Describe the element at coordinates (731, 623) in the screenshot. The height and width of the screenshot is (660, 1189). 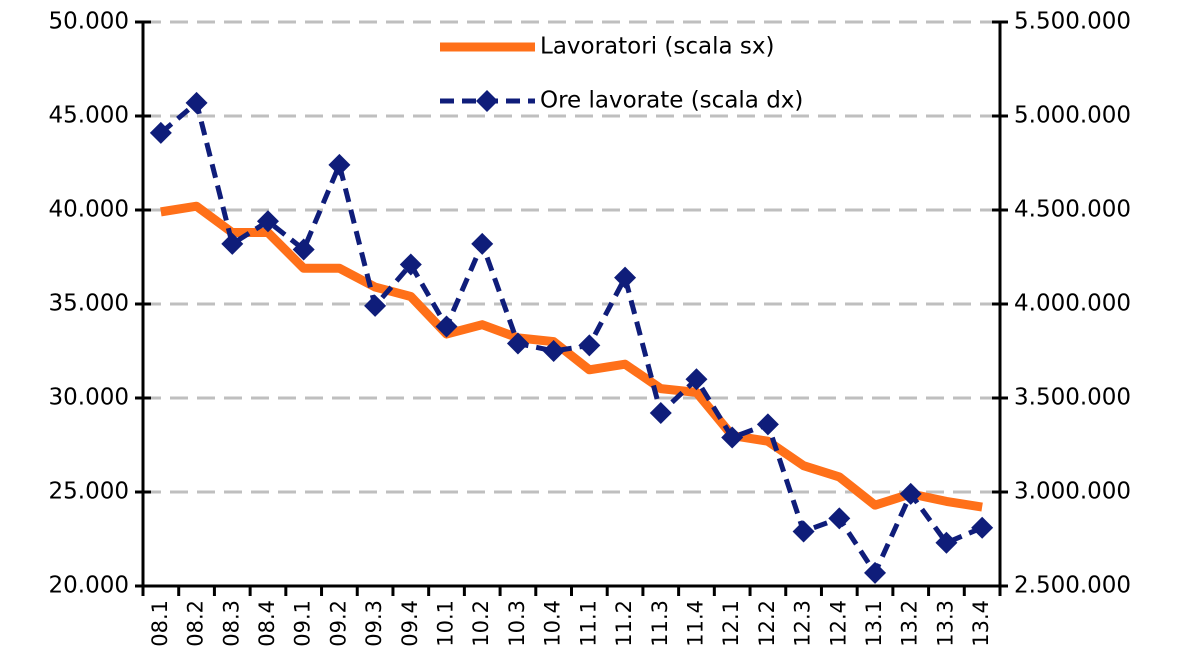
I see `x-tick-label: 12.1` at that location.